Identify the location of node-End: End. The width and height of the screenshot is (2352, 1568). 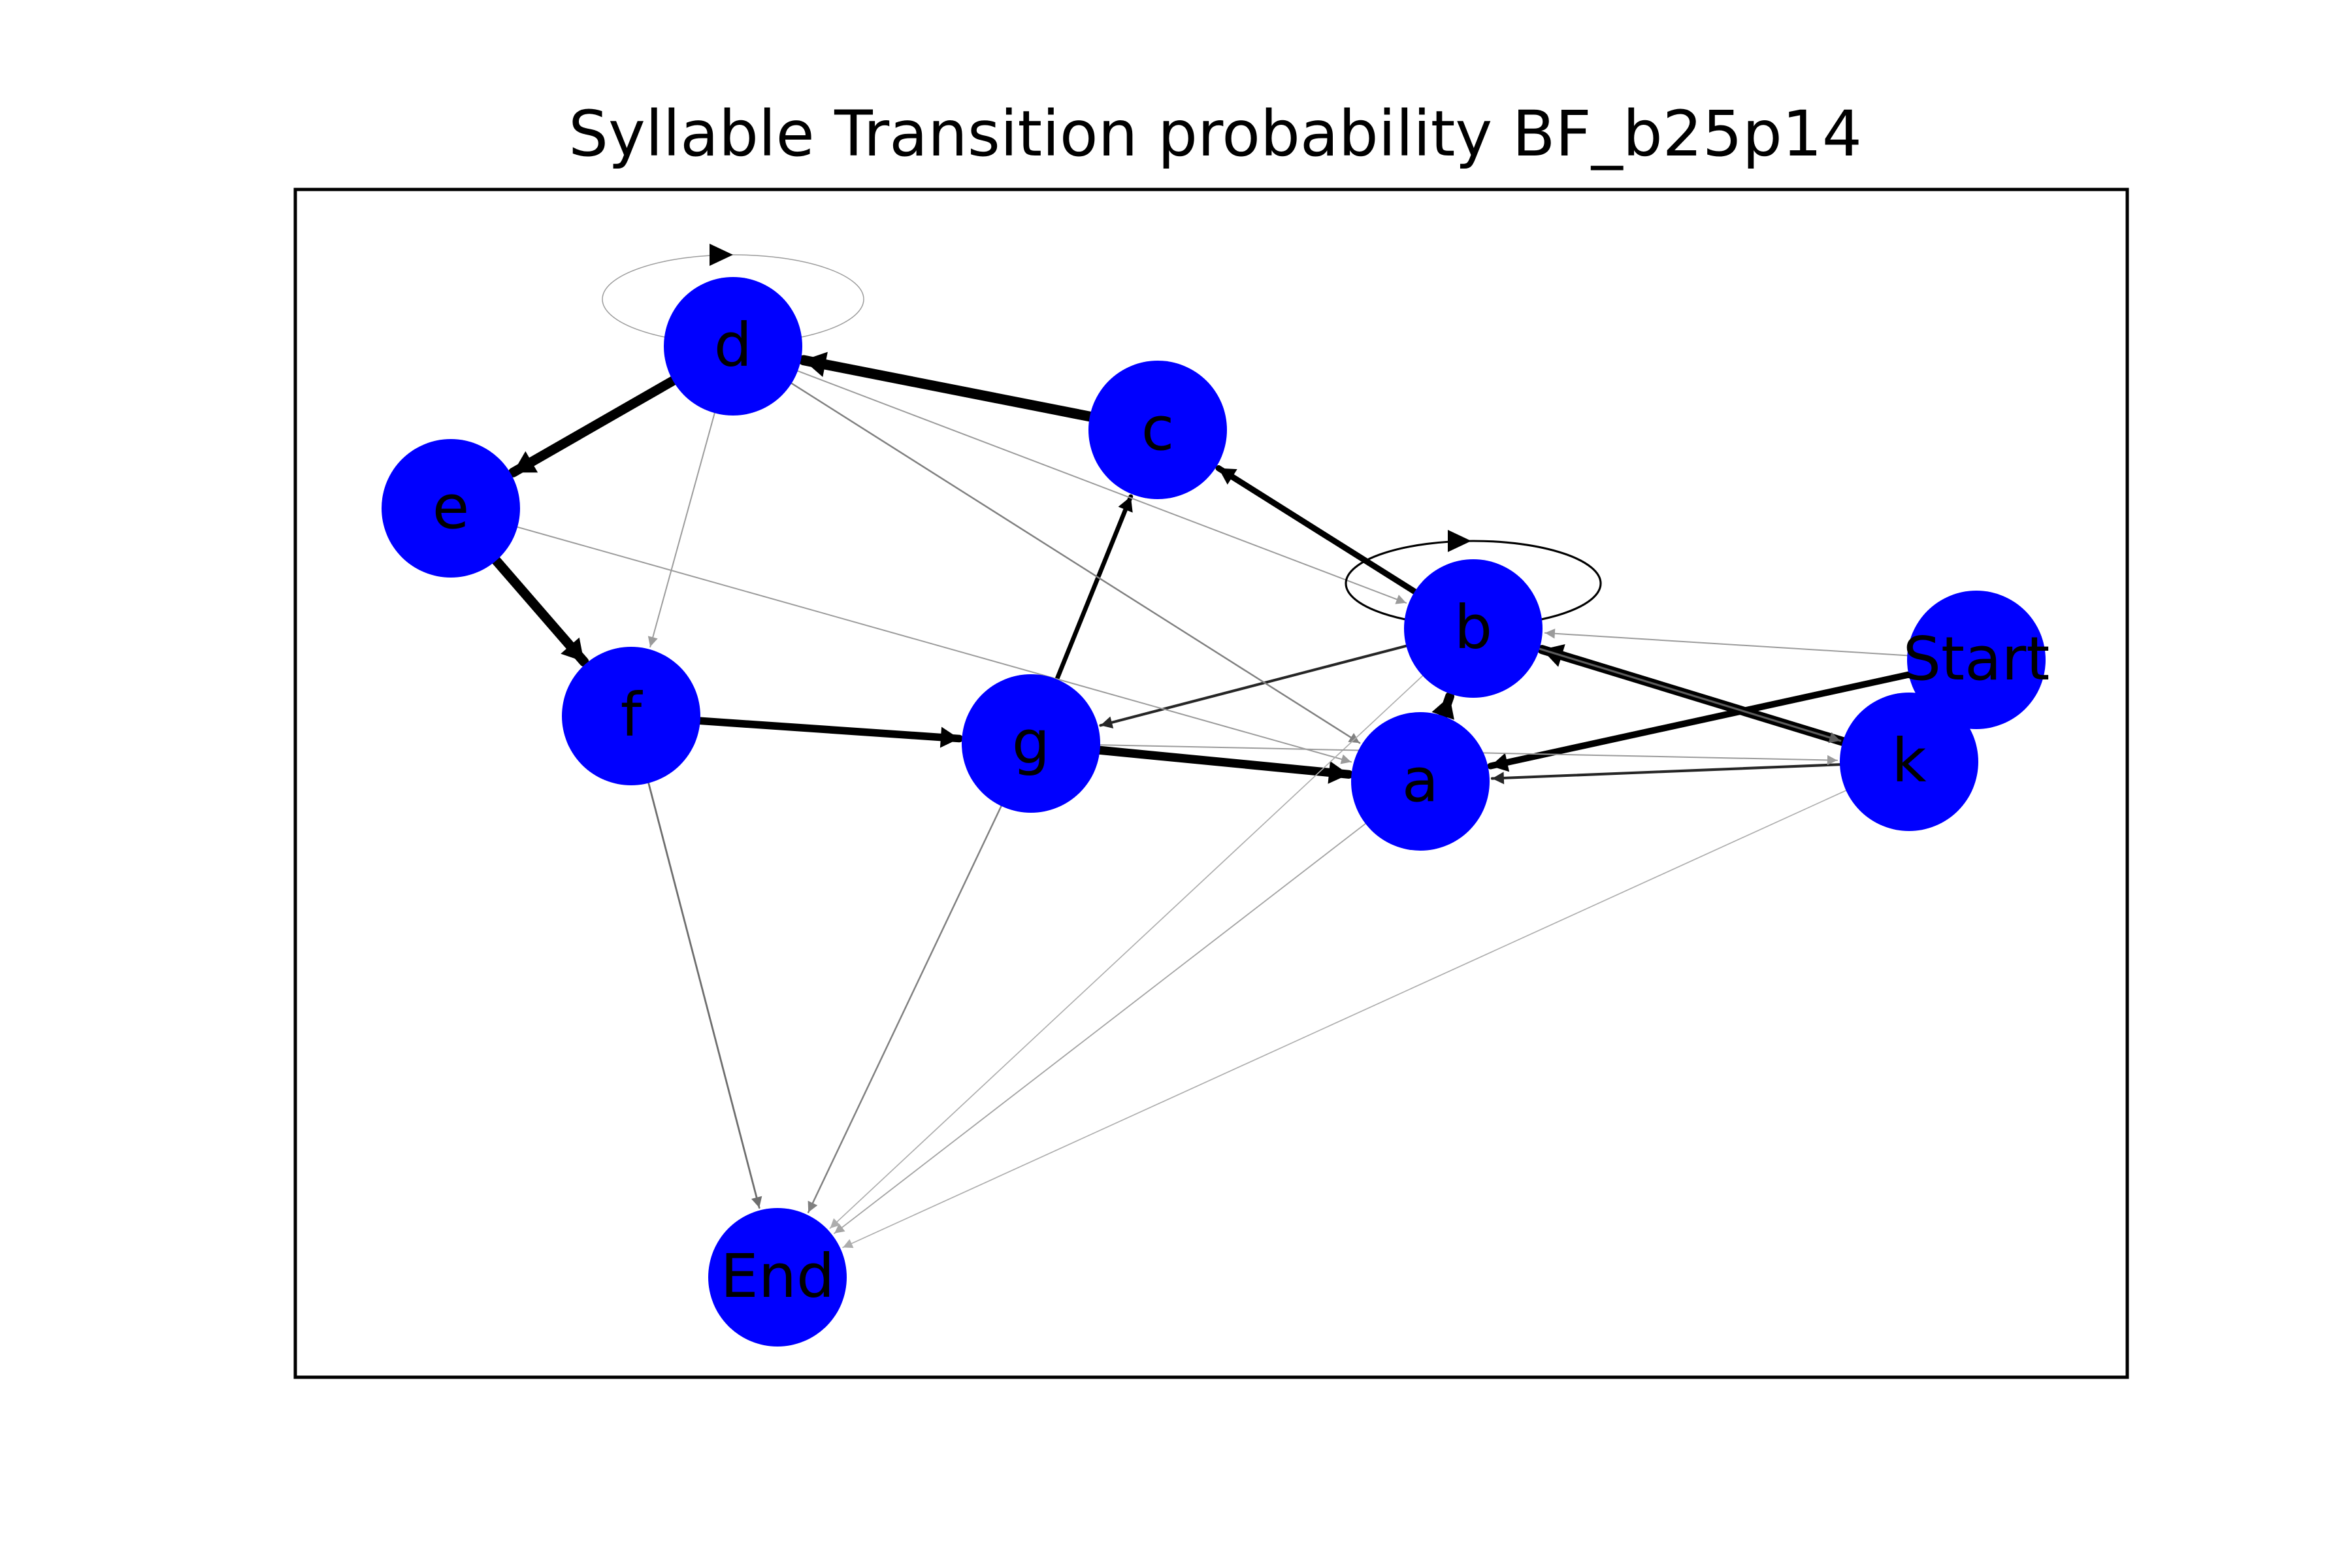
(777, 1277).